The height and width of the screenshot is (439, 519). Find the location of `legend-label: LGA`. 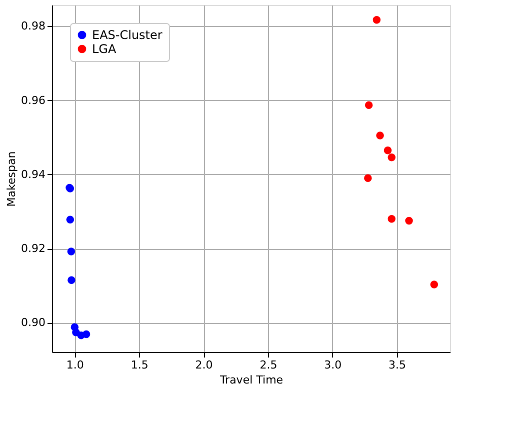

legend-label: LGA is located at coordinates (104, 49).